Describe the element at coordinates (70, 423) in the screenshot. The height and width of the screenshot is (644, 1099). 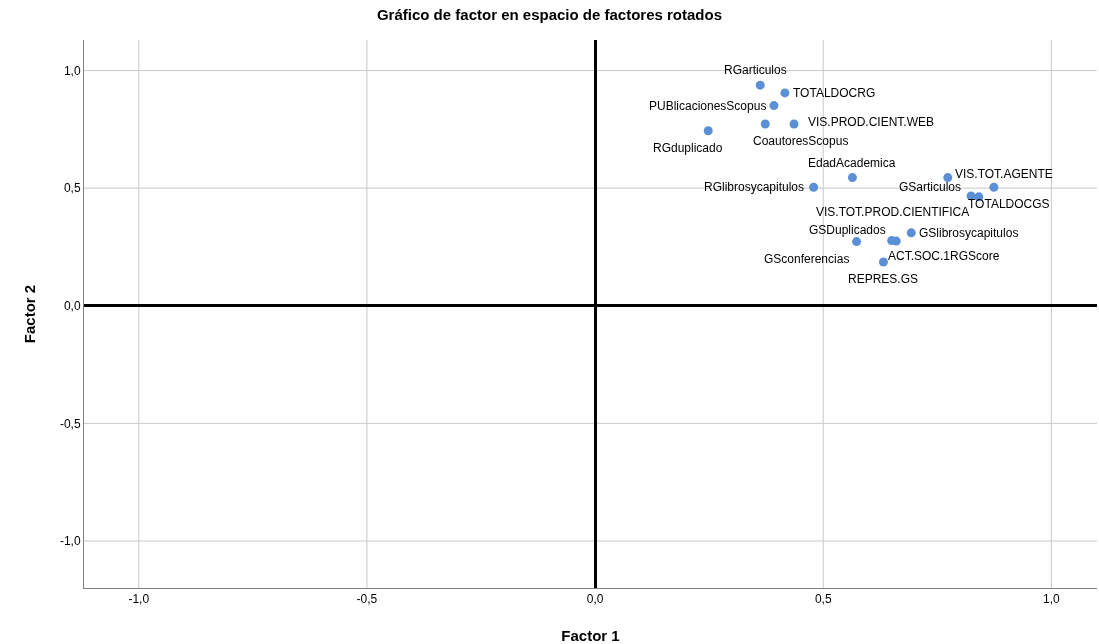
I see `y-tick-label: -0,5` at that location.